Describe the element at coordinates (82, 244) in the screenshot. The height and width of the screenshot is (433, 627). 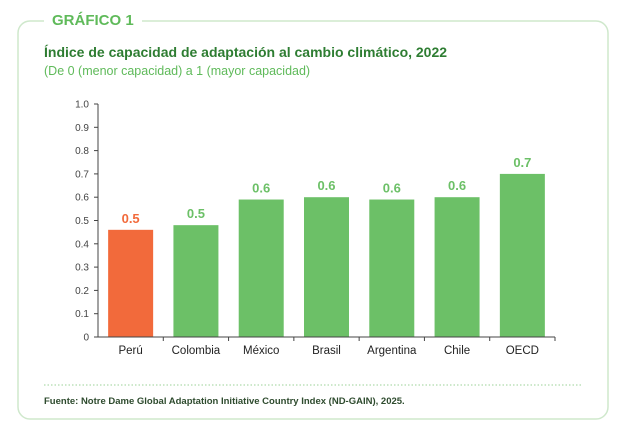
I see `y-tick-label: 0.4` at that location.